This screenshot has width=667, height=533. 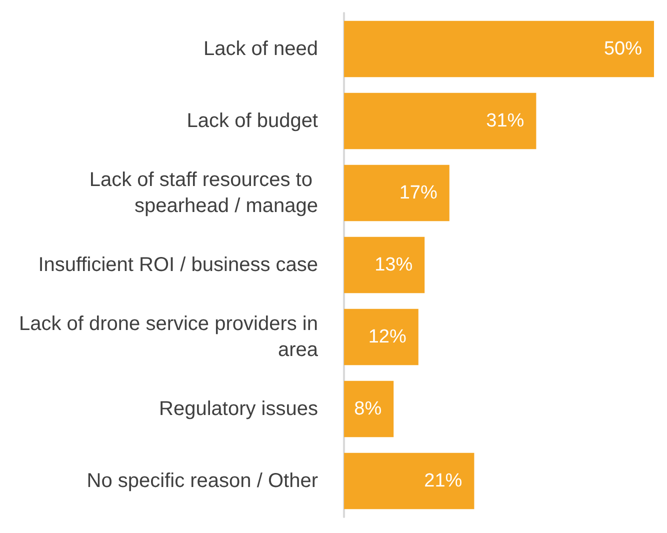 What do you see at coordinates (443, 481) in the screenshot?
I see `data-label: 21%` at bounding box center [443, 481].